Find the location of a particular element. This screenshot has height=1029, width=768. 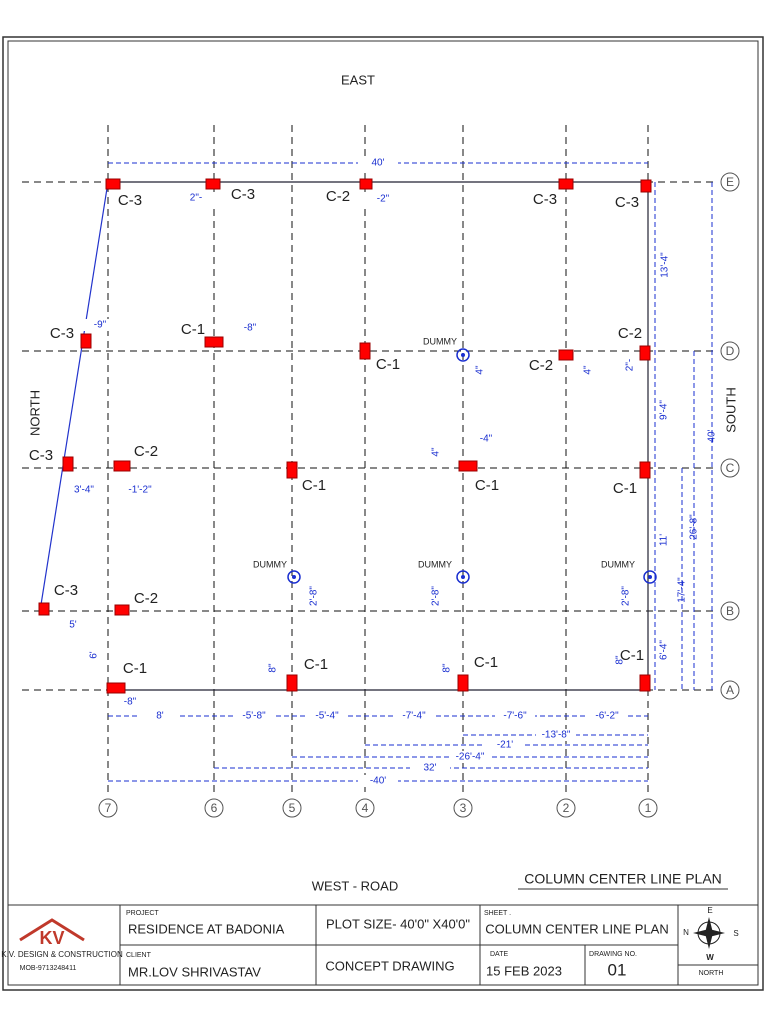

mobile: MOB-9713248411 is located at coordinates (48, 968).